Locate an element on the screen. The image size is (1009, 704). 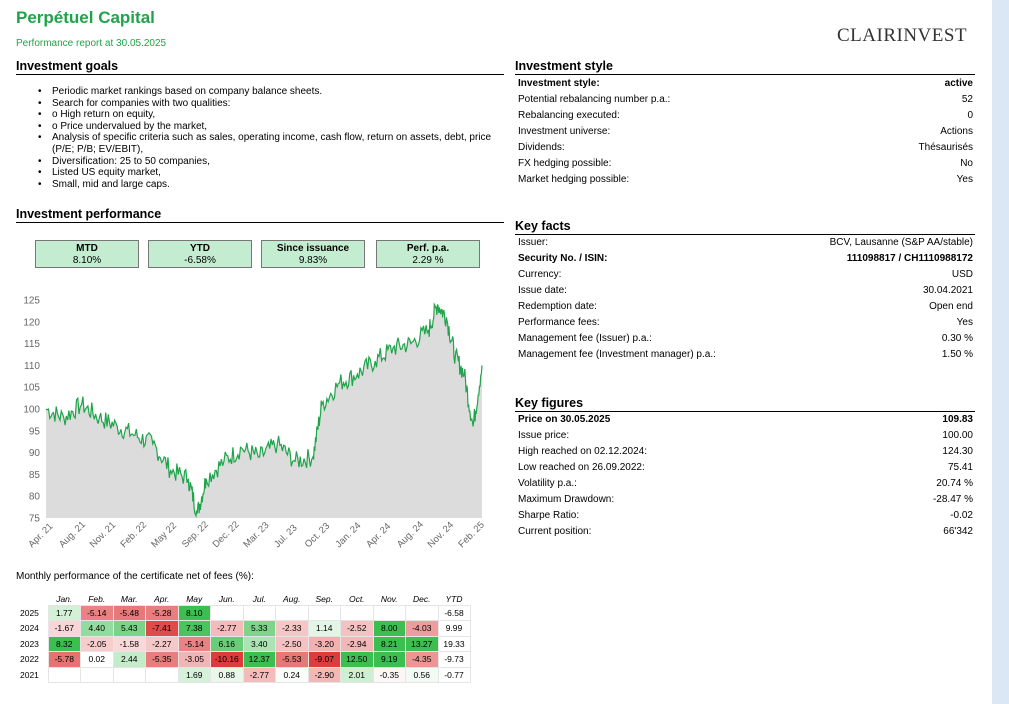
kv-key: Volatility p.a.: is located at coordinates (547, 483).